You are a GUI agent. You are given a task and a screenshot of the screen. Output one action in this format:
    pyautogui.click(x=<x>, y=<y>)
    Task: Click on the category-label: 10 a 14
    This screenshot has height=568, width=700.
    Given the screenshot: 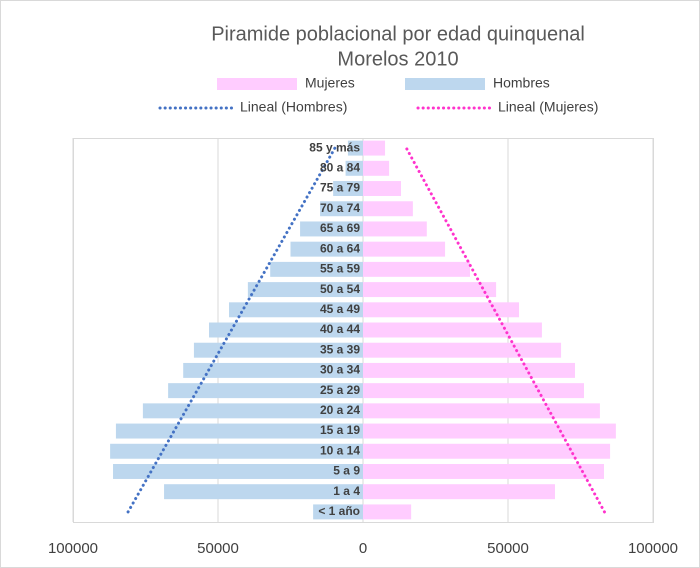 What is the action you would take?
    pyautogui.click(x=340, y=450)
    